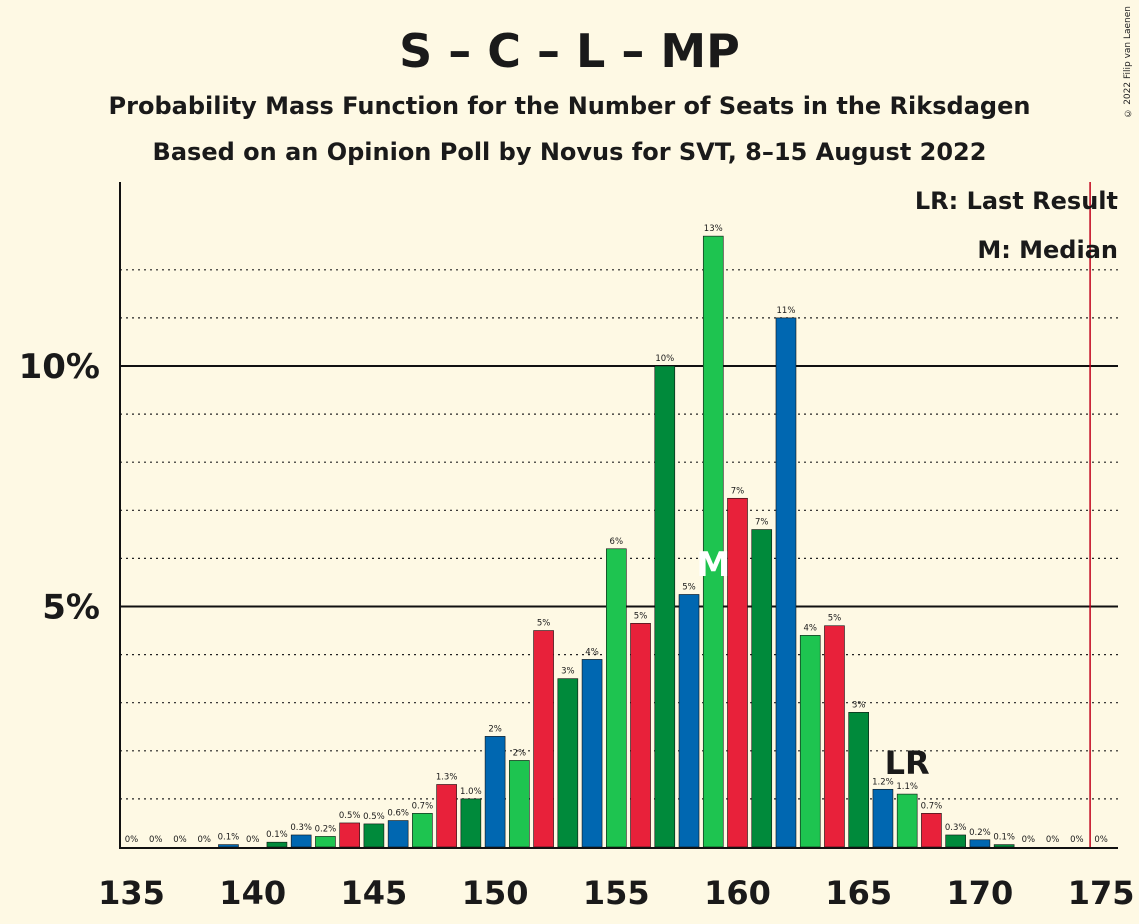  I want to click on x-tick-label: 165, so click(858, 893).